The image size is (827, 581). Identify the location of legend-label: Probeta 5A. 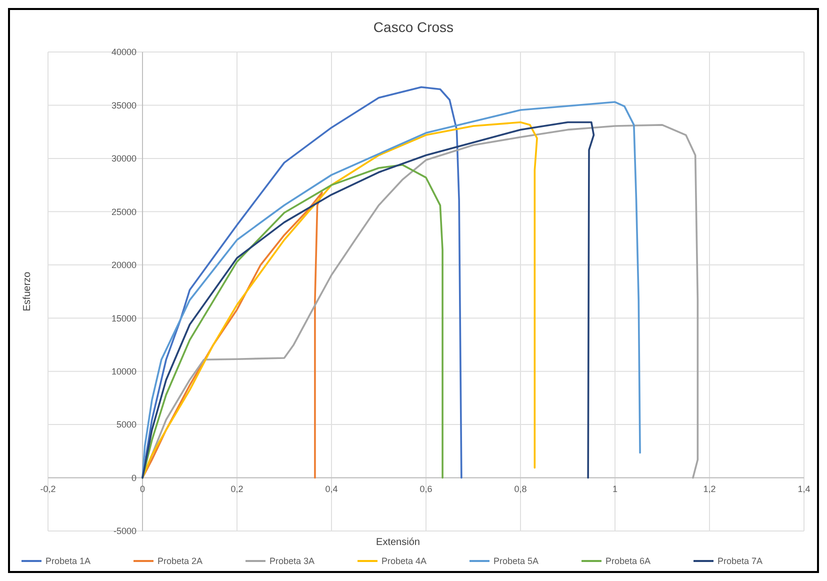
(516, 561).